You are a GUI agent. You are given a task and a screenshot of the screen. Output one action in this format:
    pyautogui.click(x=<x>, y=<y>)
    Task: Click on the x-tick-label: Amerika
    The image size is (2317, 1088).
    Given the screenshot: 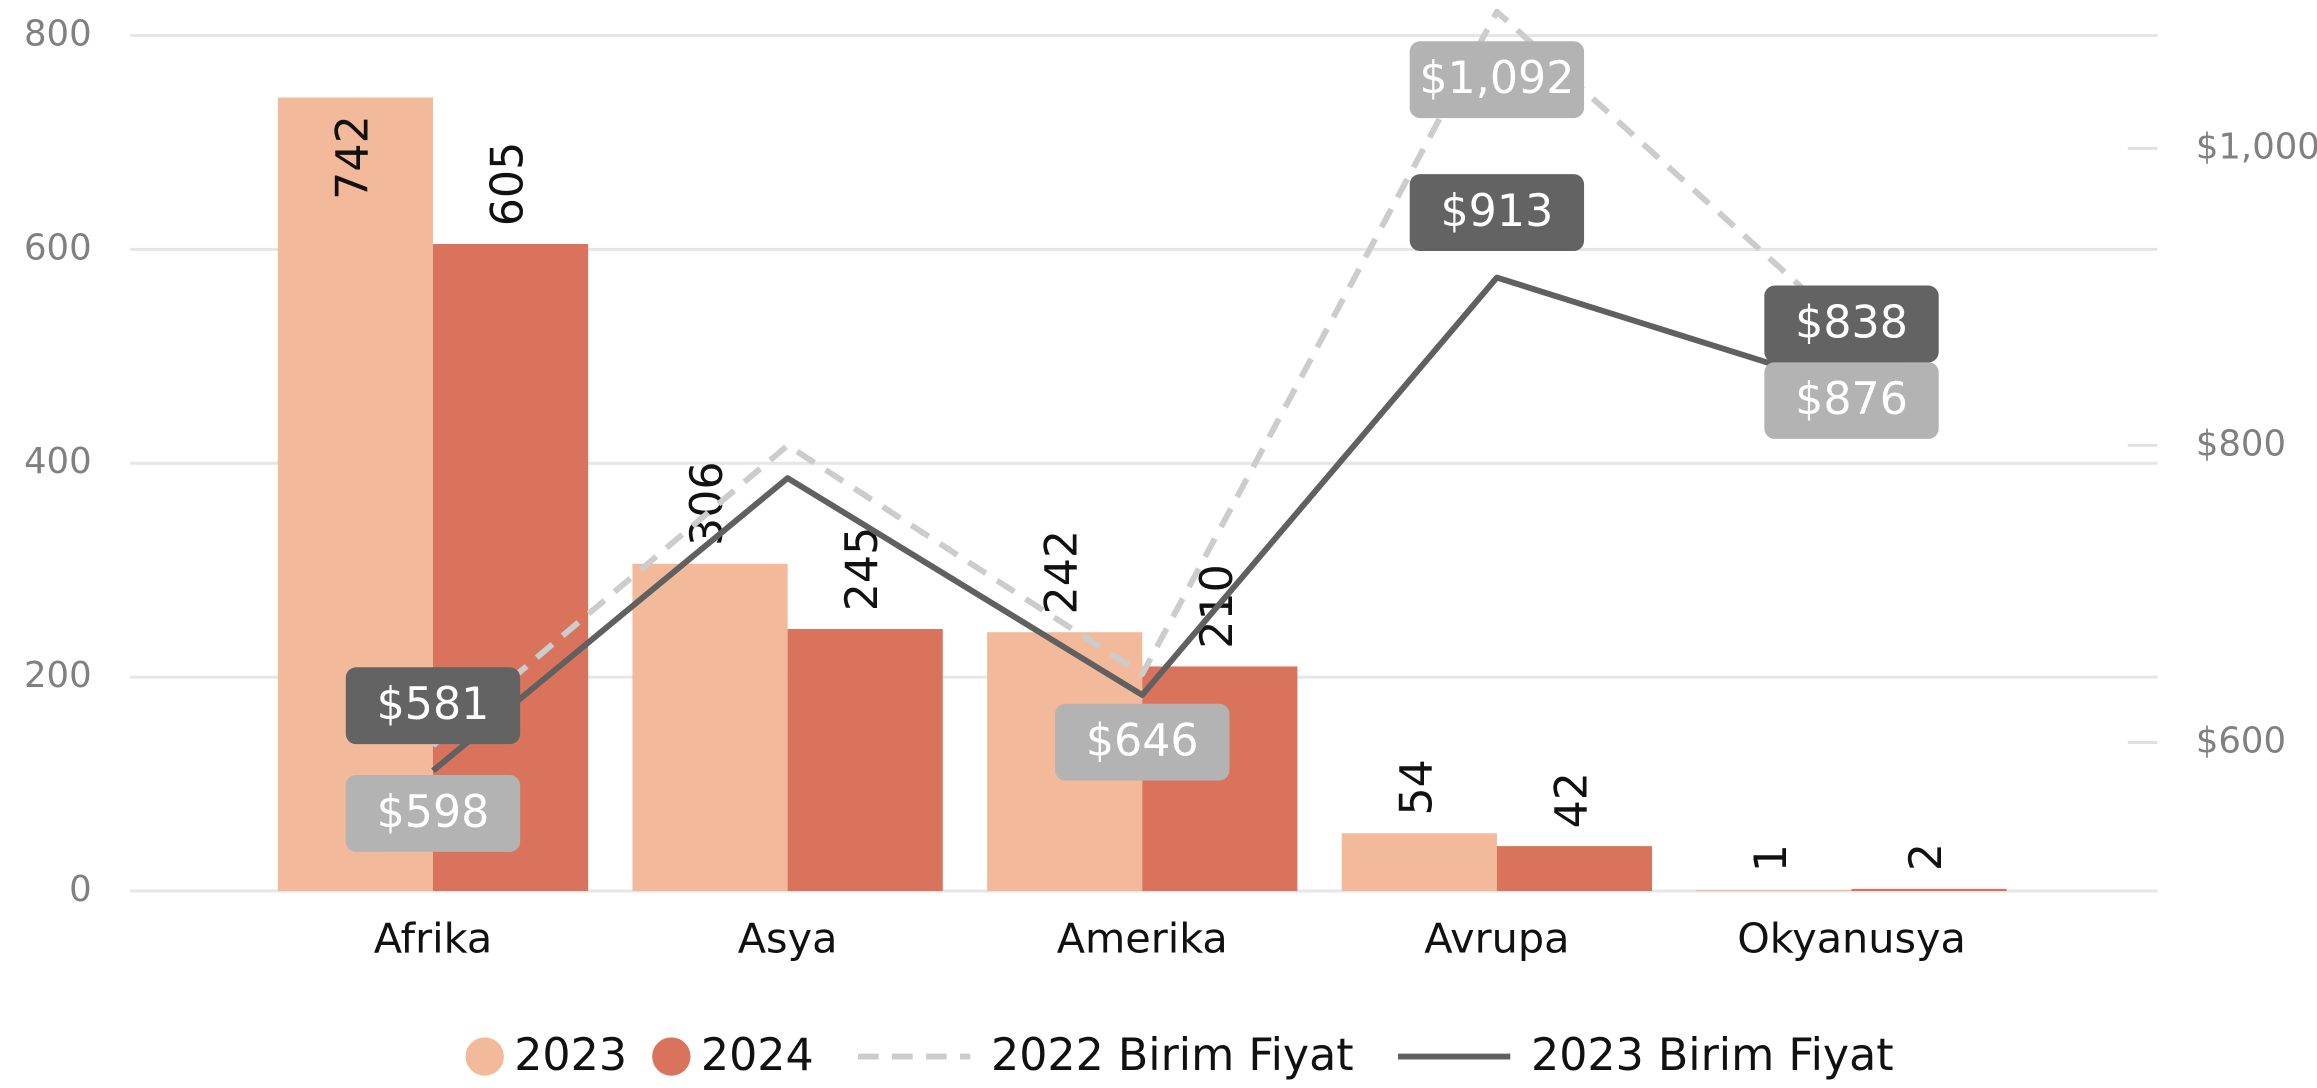 What is the action you would take?
    pyautogui.click(x=1142, y=938)
    